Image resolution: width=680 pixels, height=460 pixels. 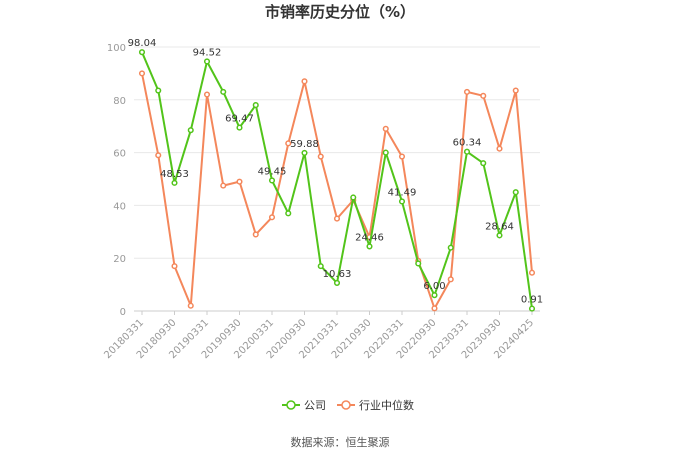 What do you see at coordinates (532, 300) in the screenshot?
I see `data-label: 0.91` at bounding box center [532, 300].